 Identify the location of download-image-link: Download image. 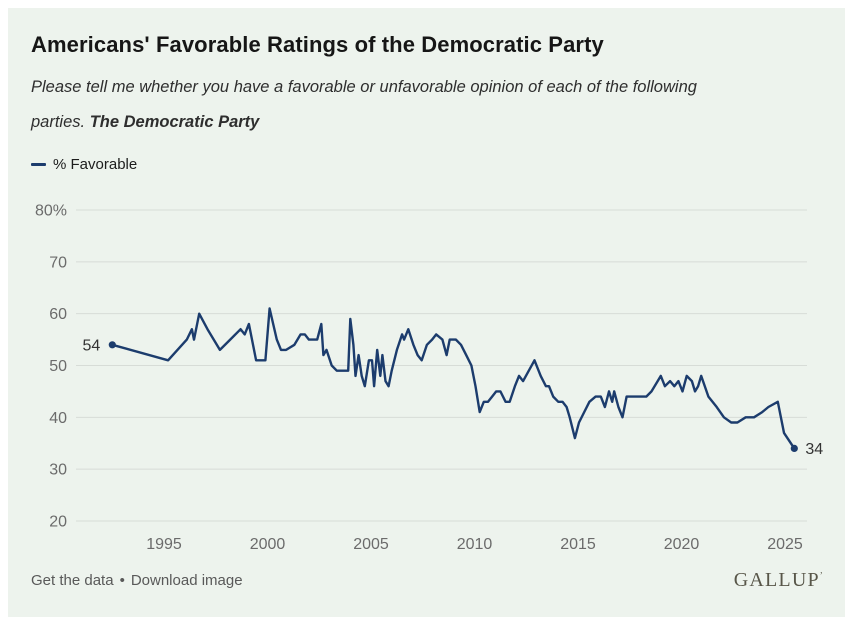
(186, 580).